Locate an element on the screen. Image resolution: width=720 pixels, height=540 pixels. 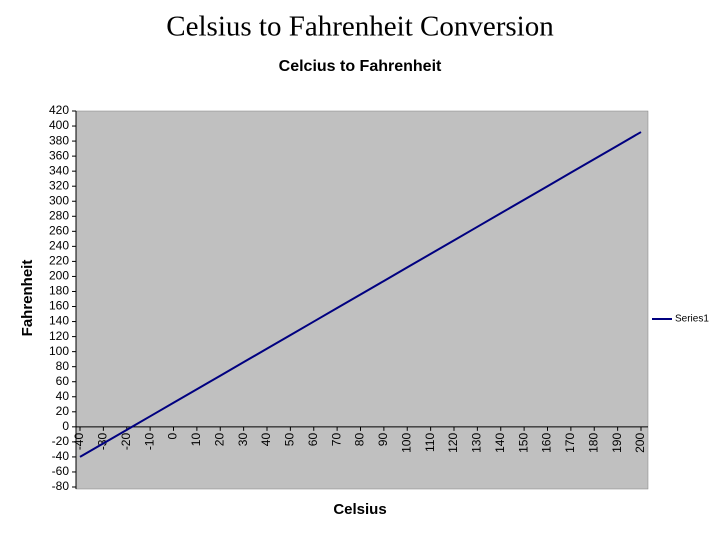
x-tick-label: 70 is located at coordinates (336, 440).